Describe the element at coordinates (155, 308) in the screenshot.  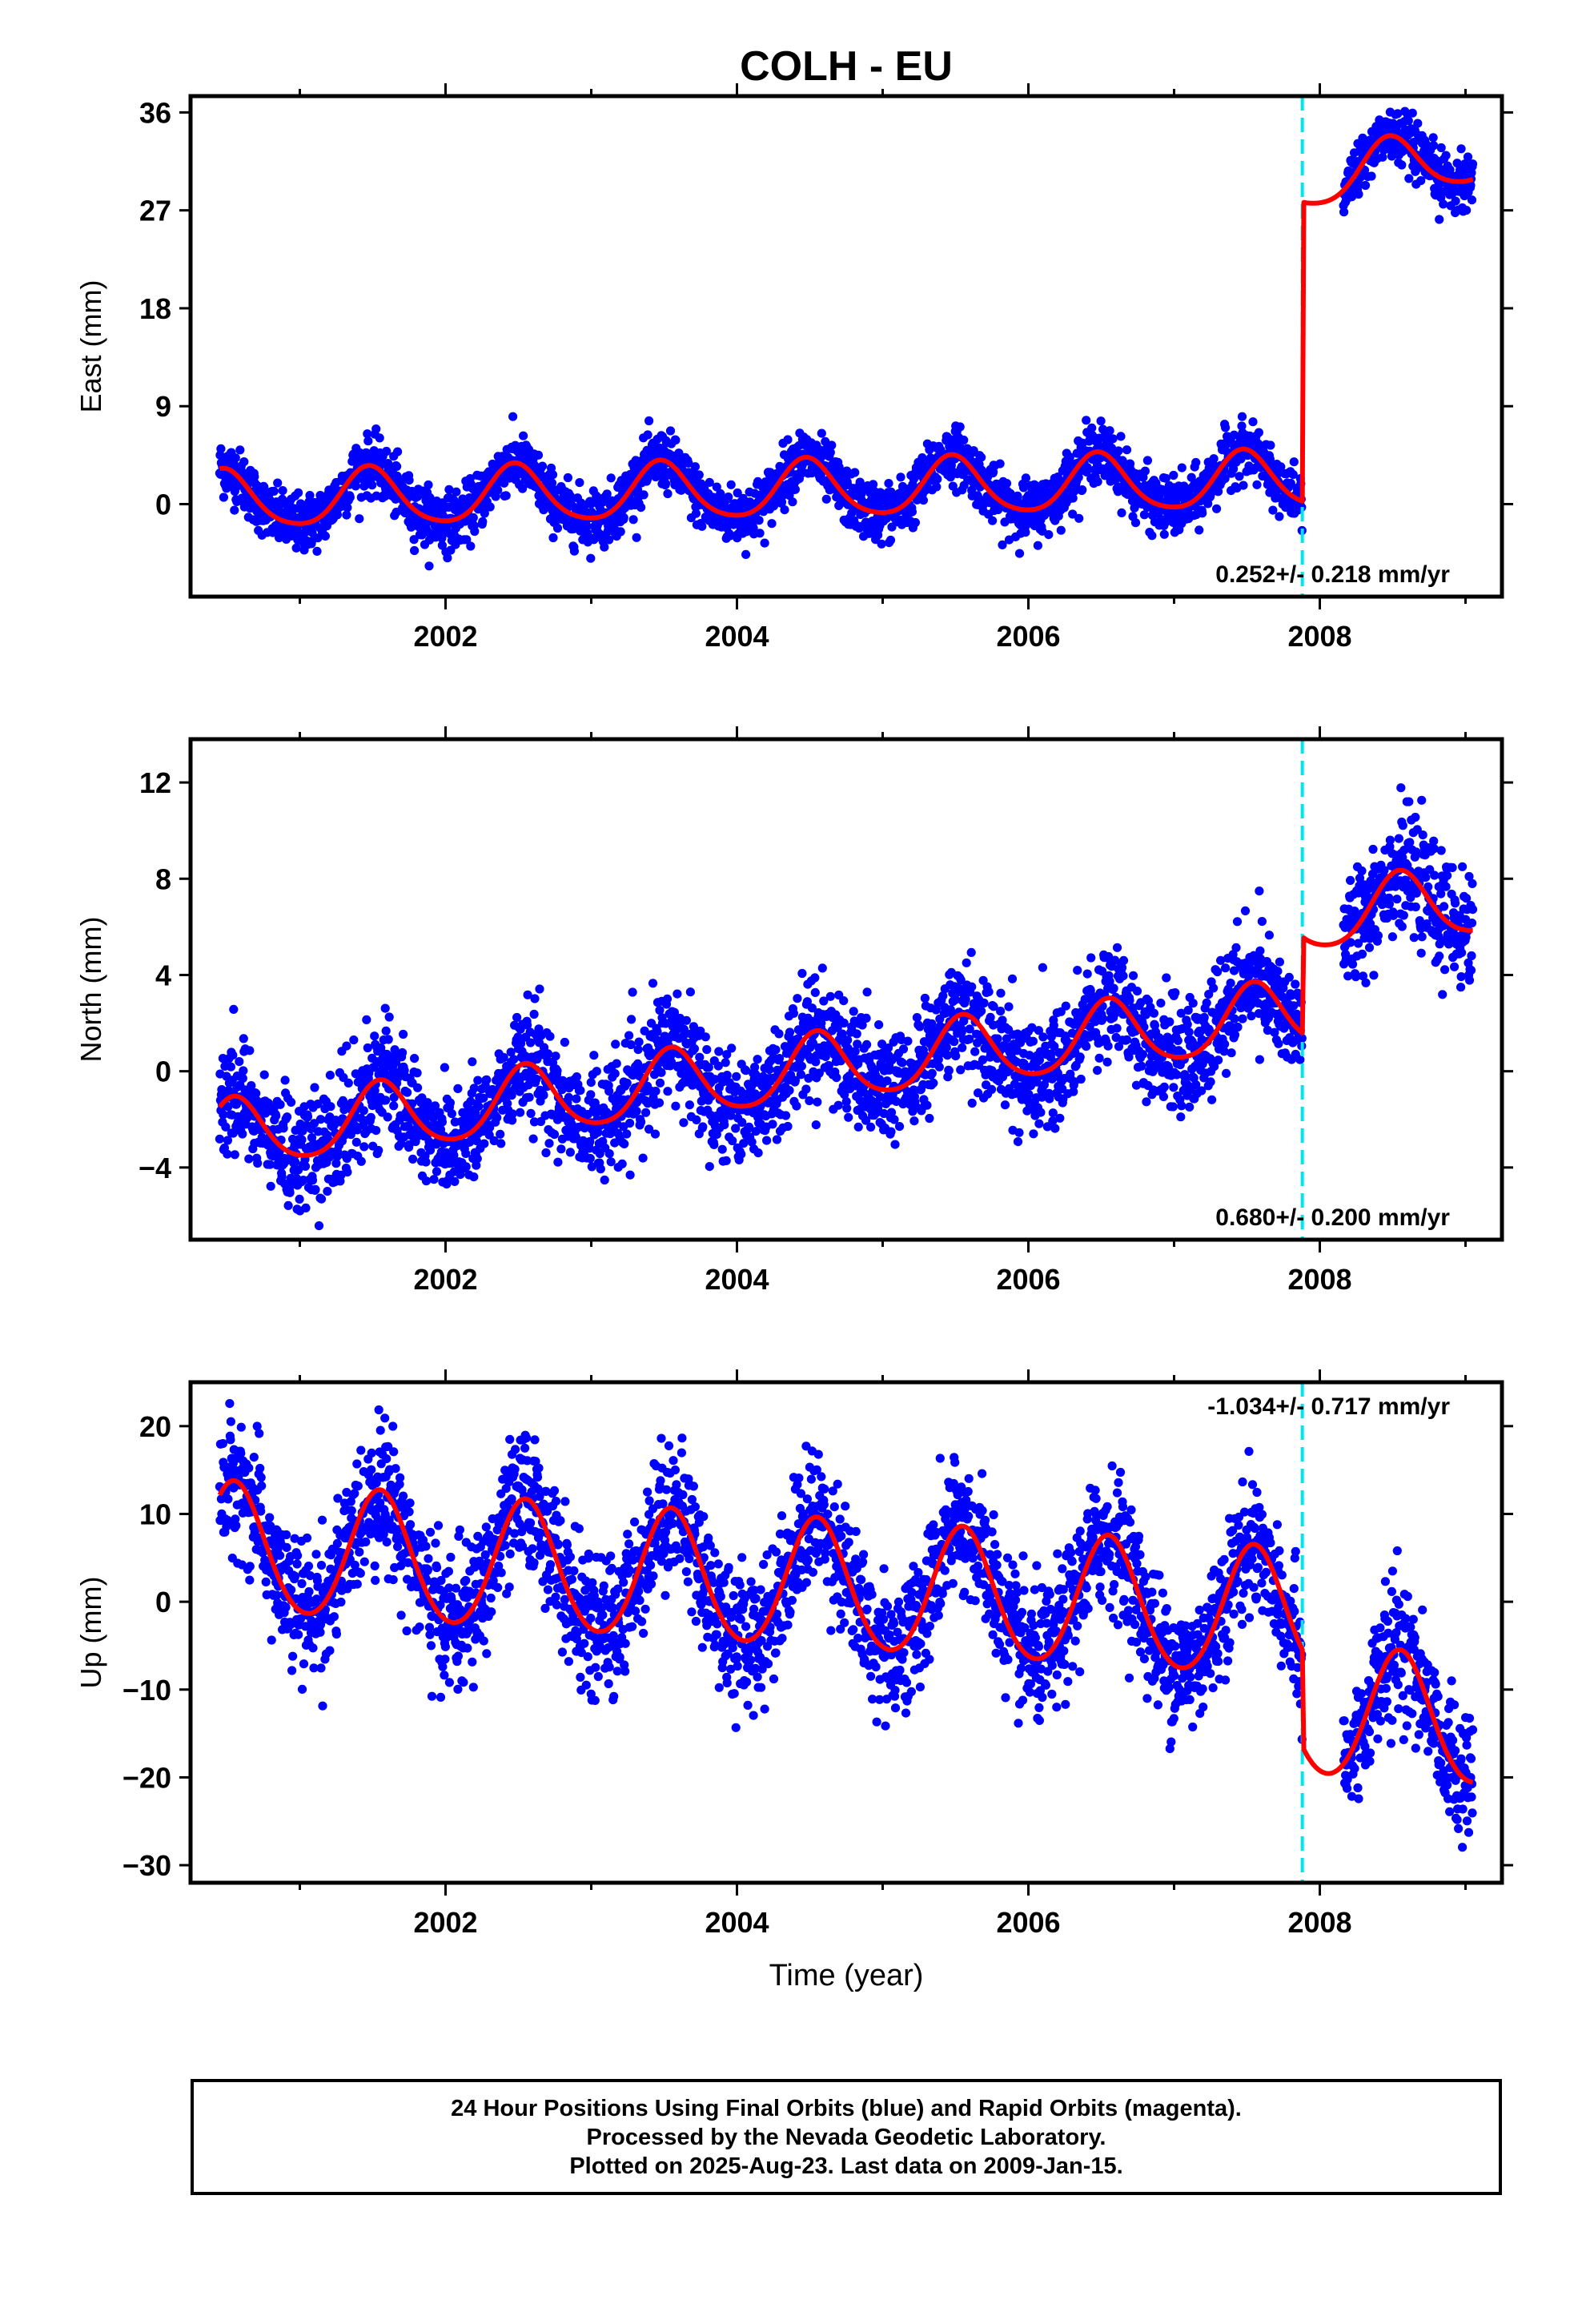
I see `east-ytick-label: 18` at that location.